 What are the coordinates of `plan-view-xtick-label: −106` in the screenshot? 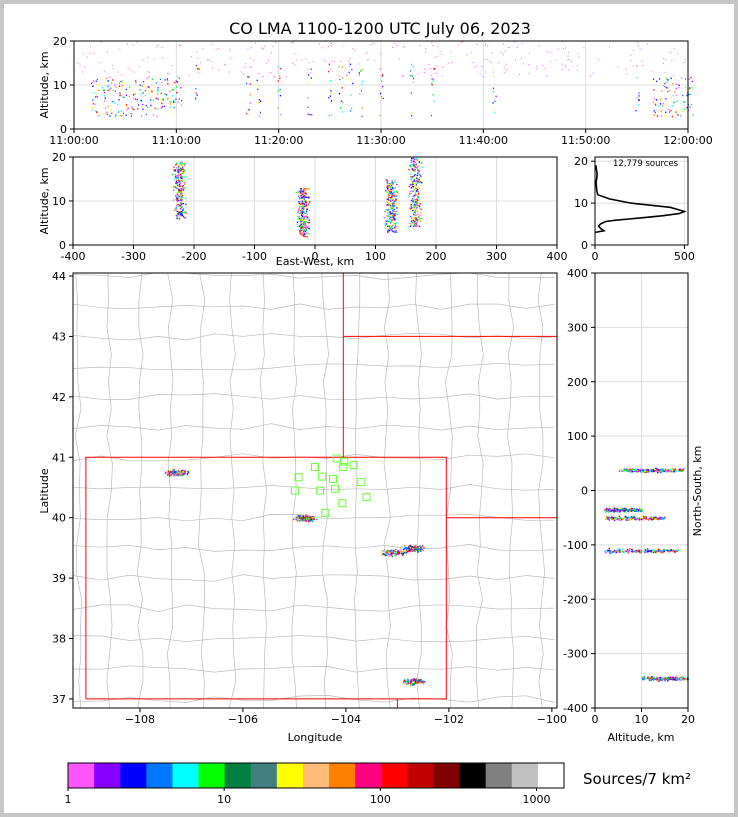 It's located at (243, 719).